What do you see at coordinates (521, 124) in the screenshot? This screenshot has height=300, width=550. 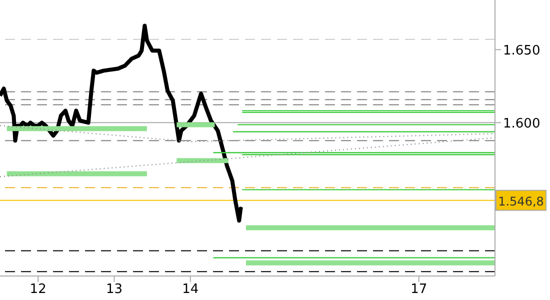 I see `y-tick-label: 1.600` at bounding box center [521, 124].